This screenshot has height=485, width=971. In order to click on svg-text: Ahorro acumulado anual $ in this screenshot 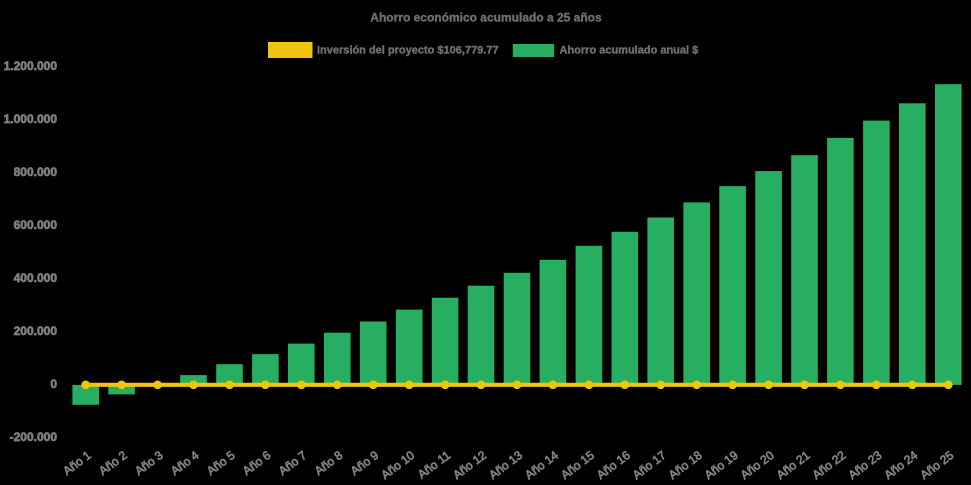, I will do `click(629, 50)`.